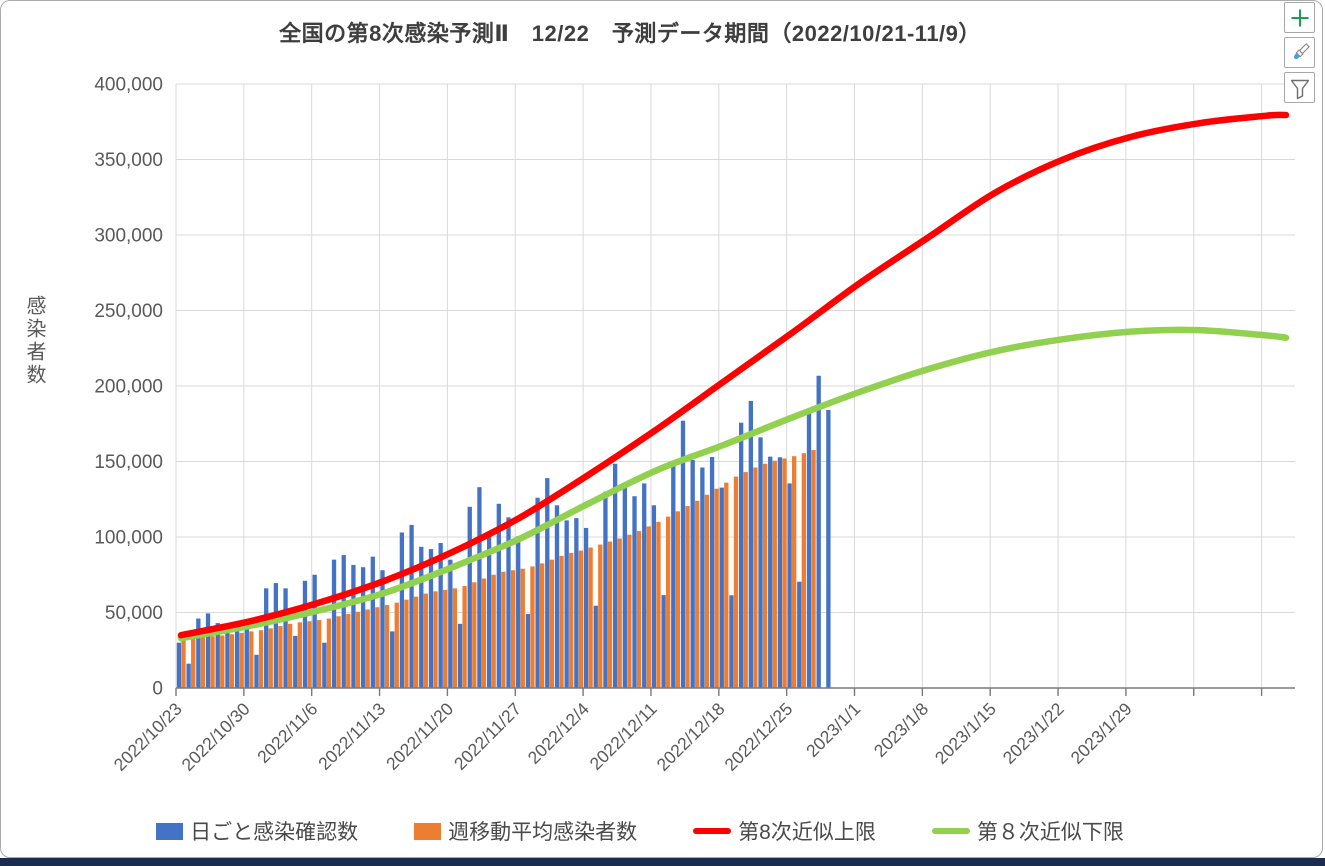 The height and width of the screenshot is (866, 1325). I want to click on weekly-avg-series, so click(498, 569).